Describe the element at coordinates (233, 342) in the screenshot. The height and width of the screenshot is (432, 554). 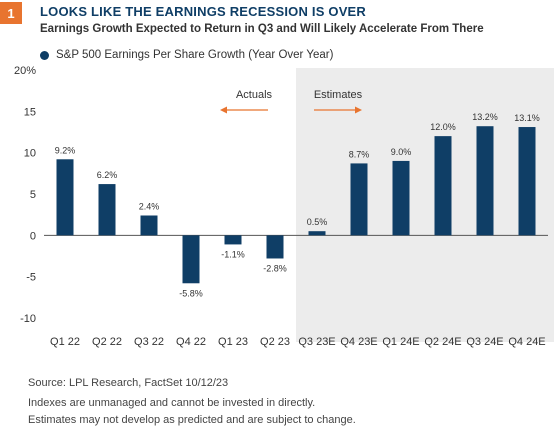
I see `x-category-label: Q1 23` at that location.